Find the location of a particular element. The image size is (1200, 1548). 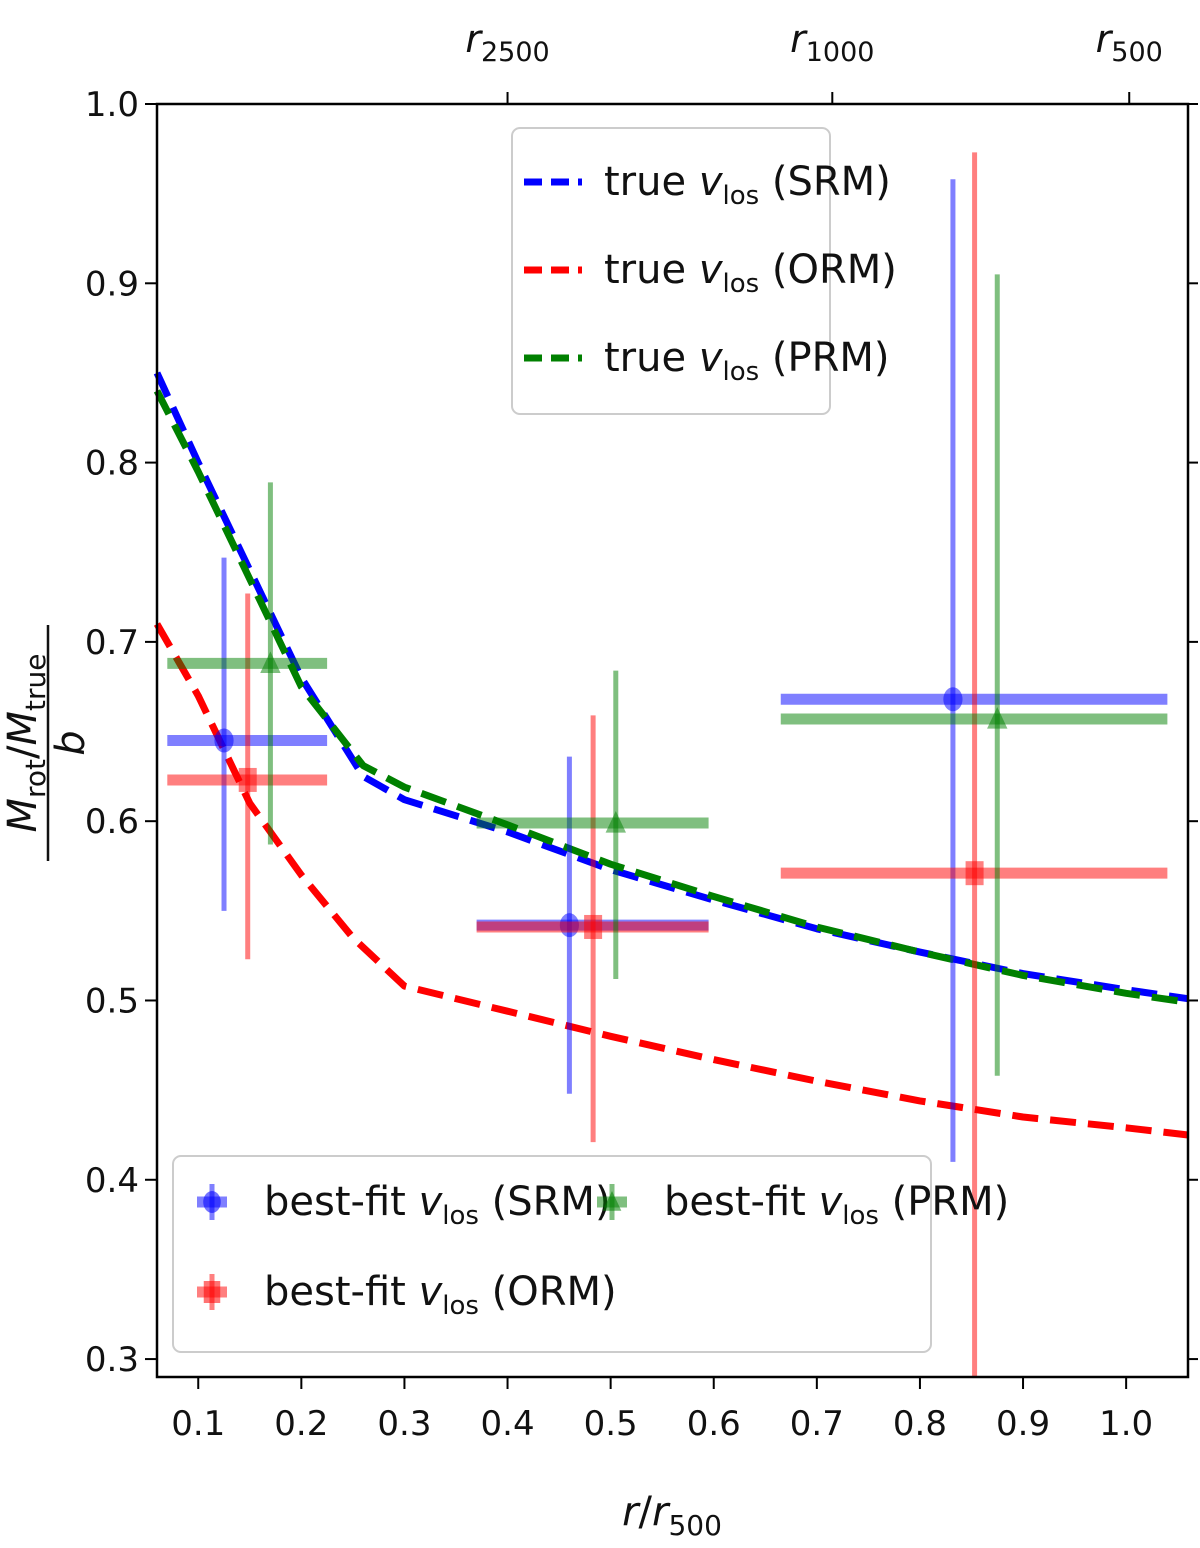

y-tick-label: 0.7 is located at coordinates (112, 643).